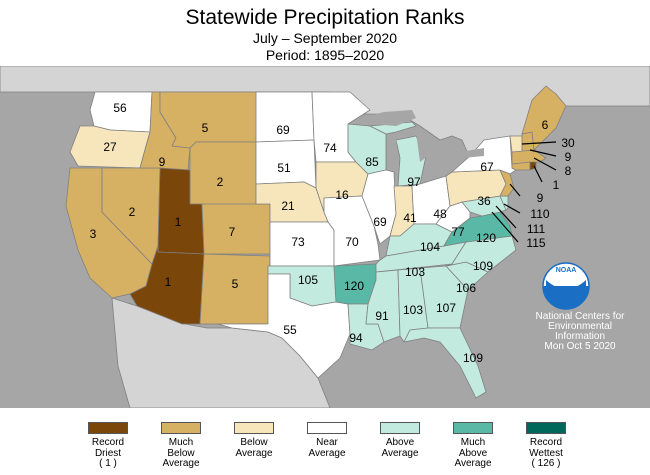  I want to click on legend-label: Much Above Average, so click(473, 453).